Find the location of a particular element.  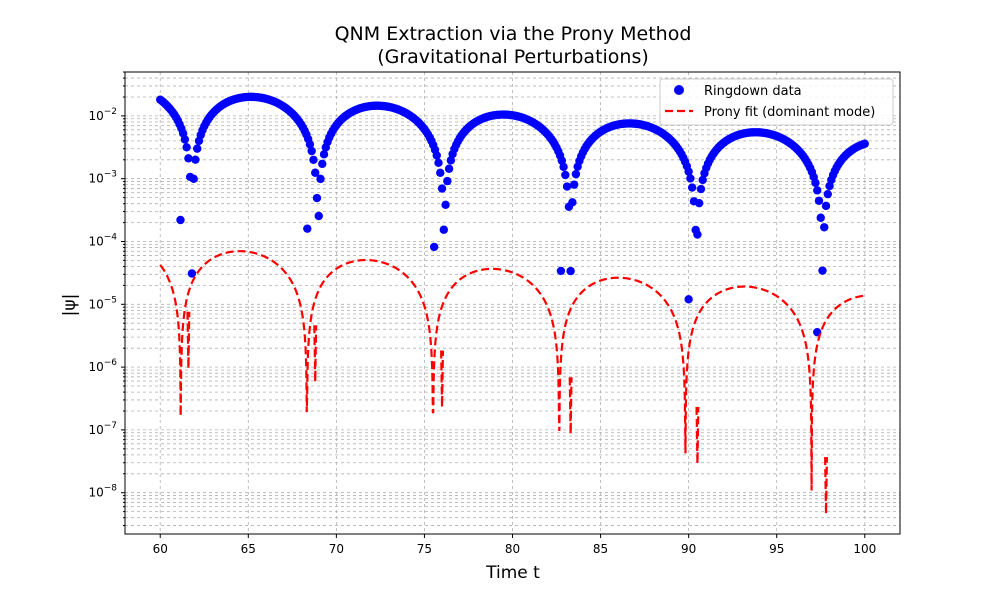

y-axis-label: |ψ| is located at coordinates (70, 305).